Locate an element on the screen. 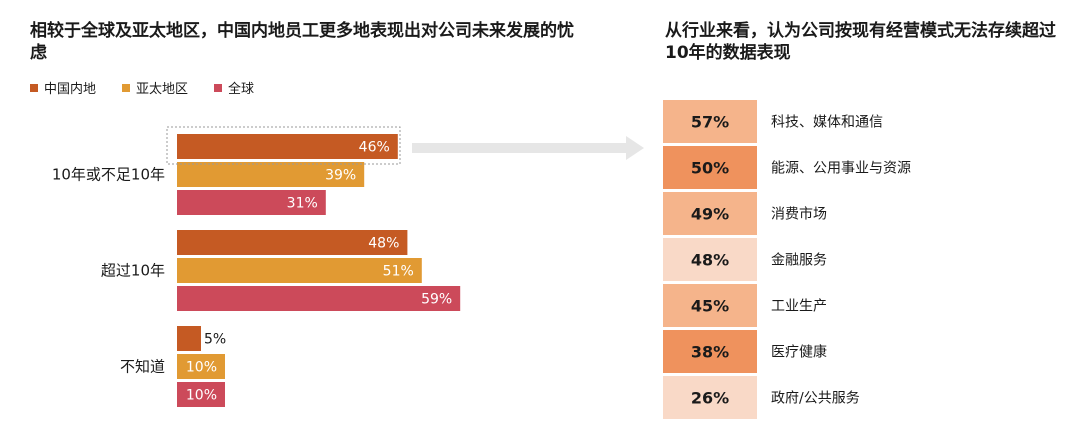 The image size is (1080, 439). industry-pct-label: 45% is located at coordinates (710, 306).